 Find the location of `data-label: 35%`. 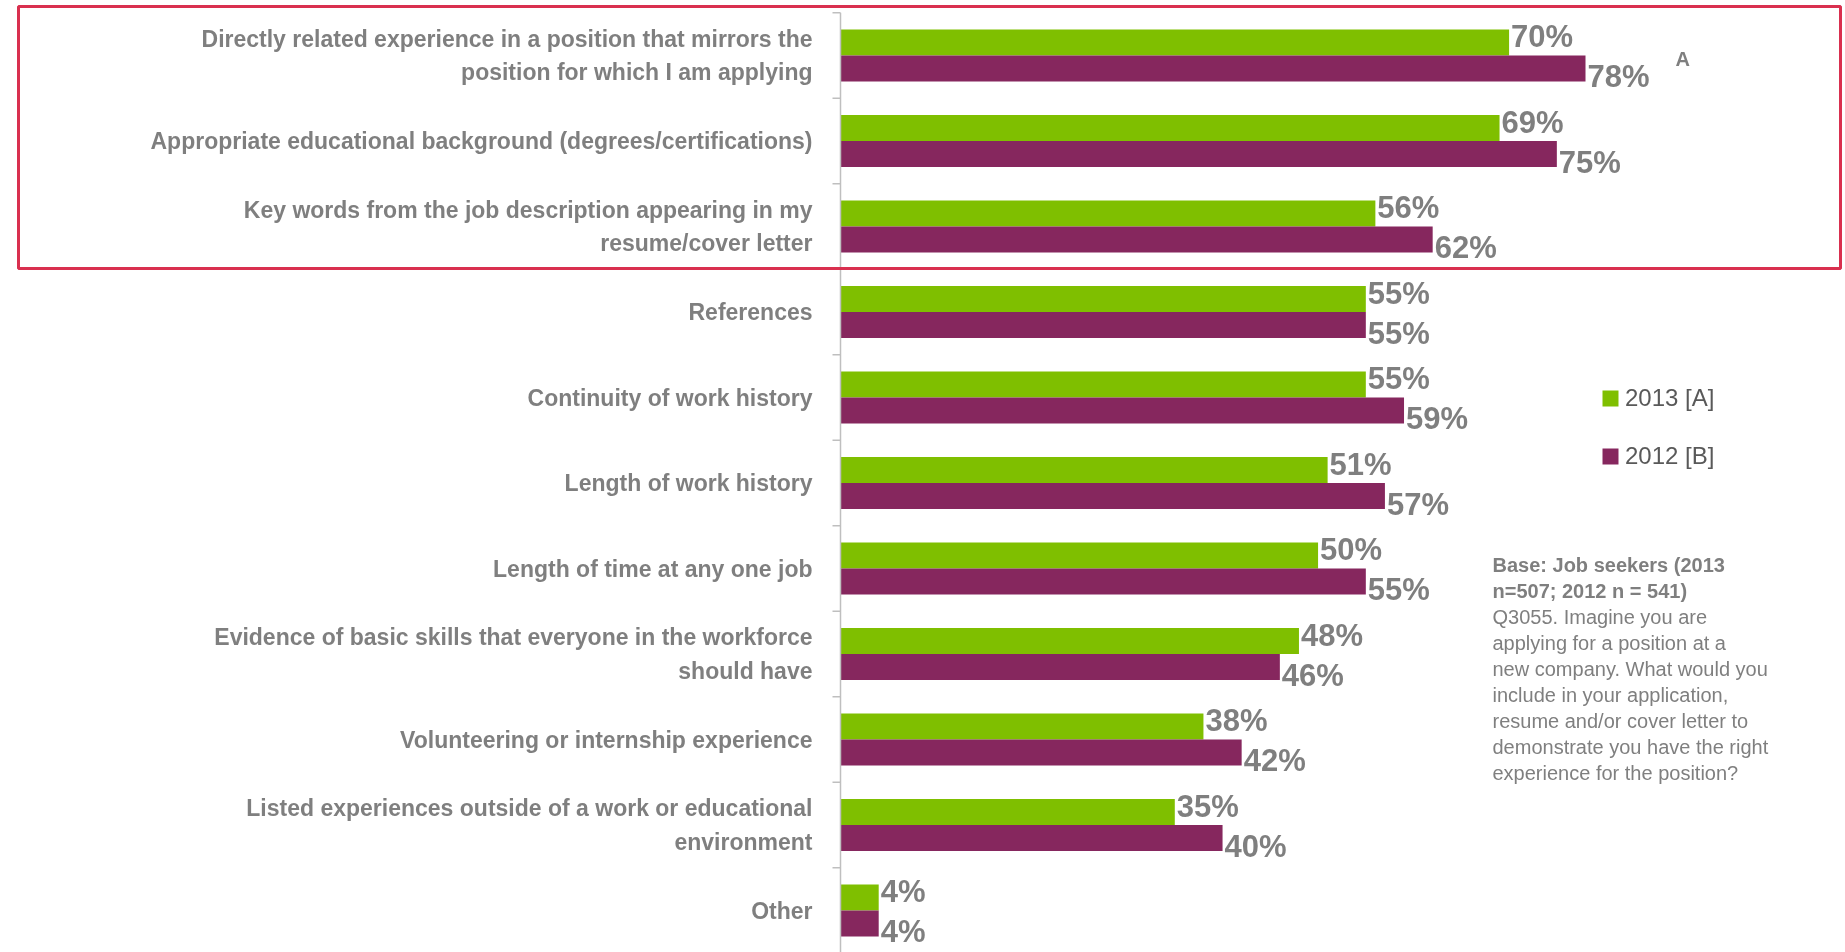

data-label: 35% is located at coordinates (1207, 806).